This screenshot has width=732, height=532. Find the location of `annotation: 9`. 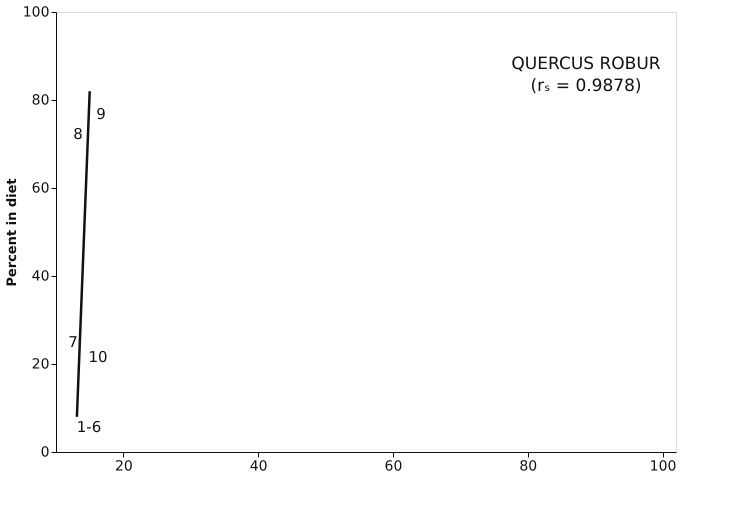

annotation: 9 is located at coordinates (101, 114).